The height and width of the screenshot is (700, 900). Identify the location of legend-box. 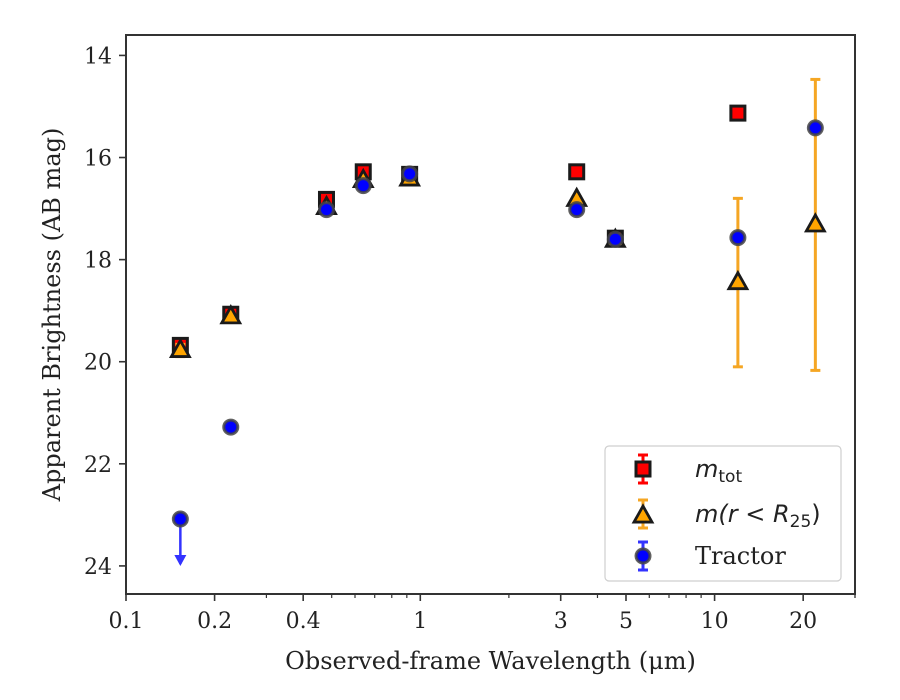
(723, 513).